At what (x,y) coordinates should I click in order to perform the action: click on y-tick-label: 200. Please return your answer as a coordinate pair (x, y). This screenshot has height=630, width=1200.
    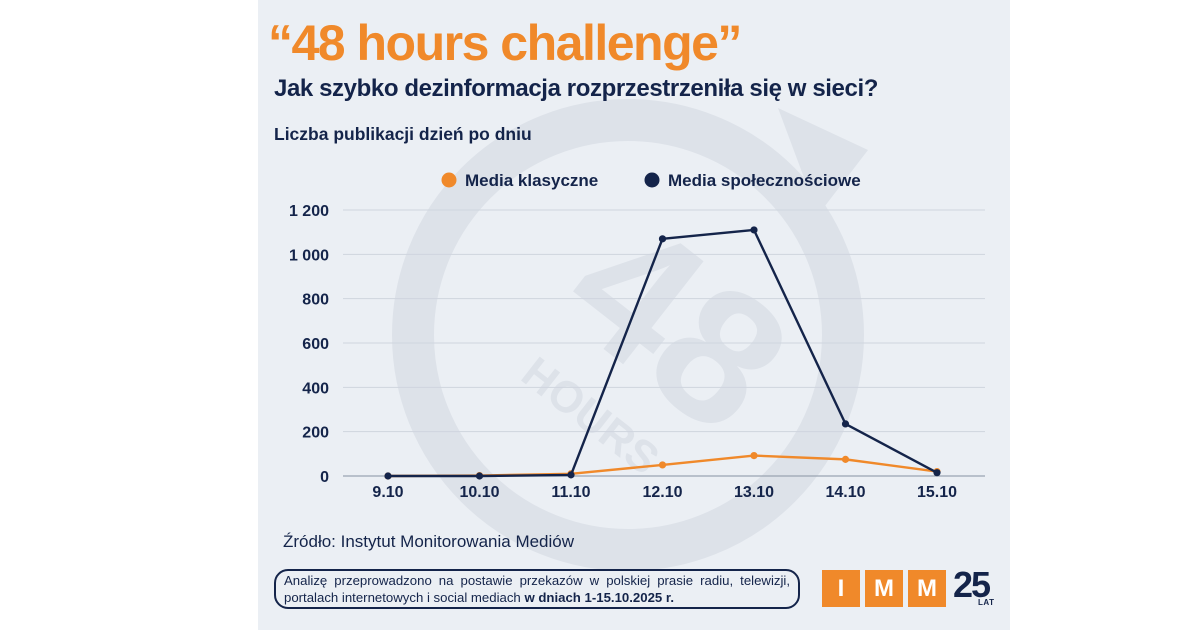
    Looking at the image, I should click on (315, 433).